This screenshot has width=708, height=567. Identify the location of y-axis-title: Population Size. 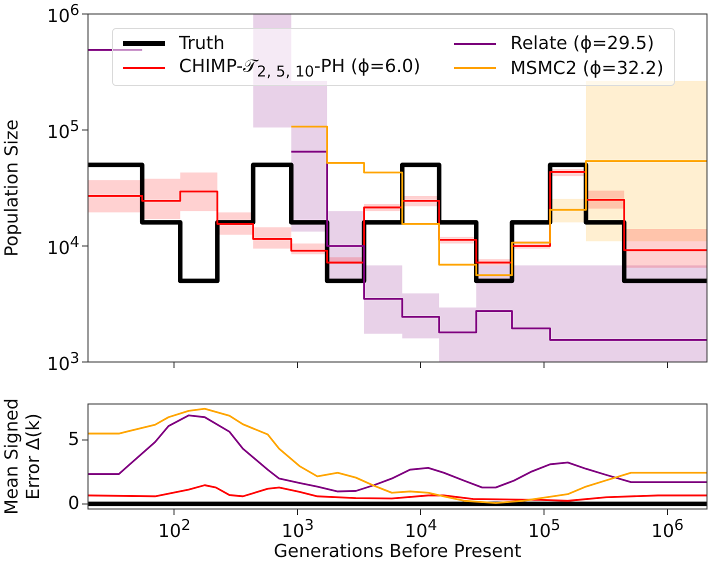
(11, 188).